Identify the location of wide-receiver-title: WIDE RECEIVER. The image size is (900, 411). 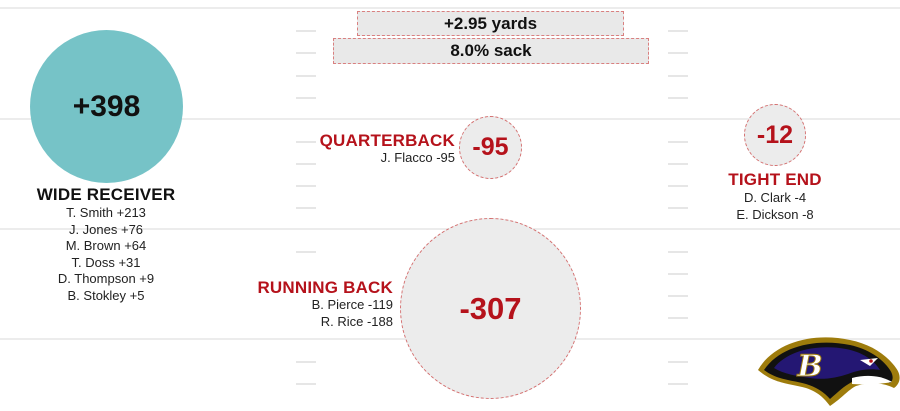
(106, 194).